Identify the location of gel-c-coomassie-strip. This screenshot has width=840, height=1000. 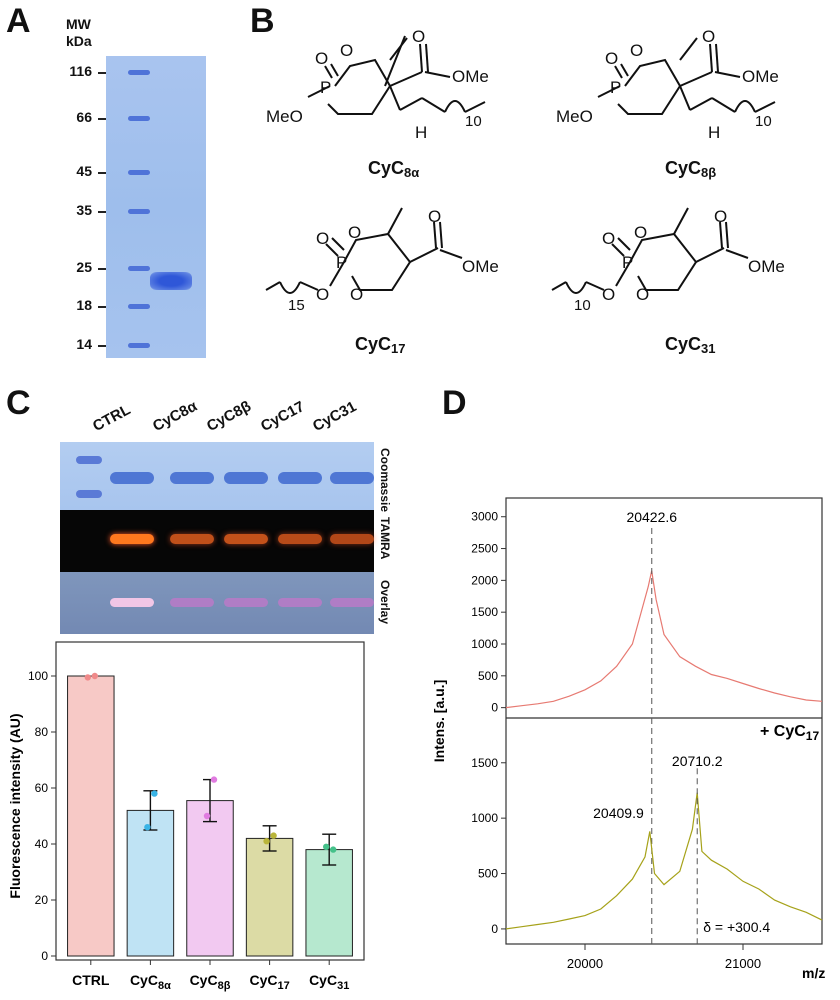
(217, 476).